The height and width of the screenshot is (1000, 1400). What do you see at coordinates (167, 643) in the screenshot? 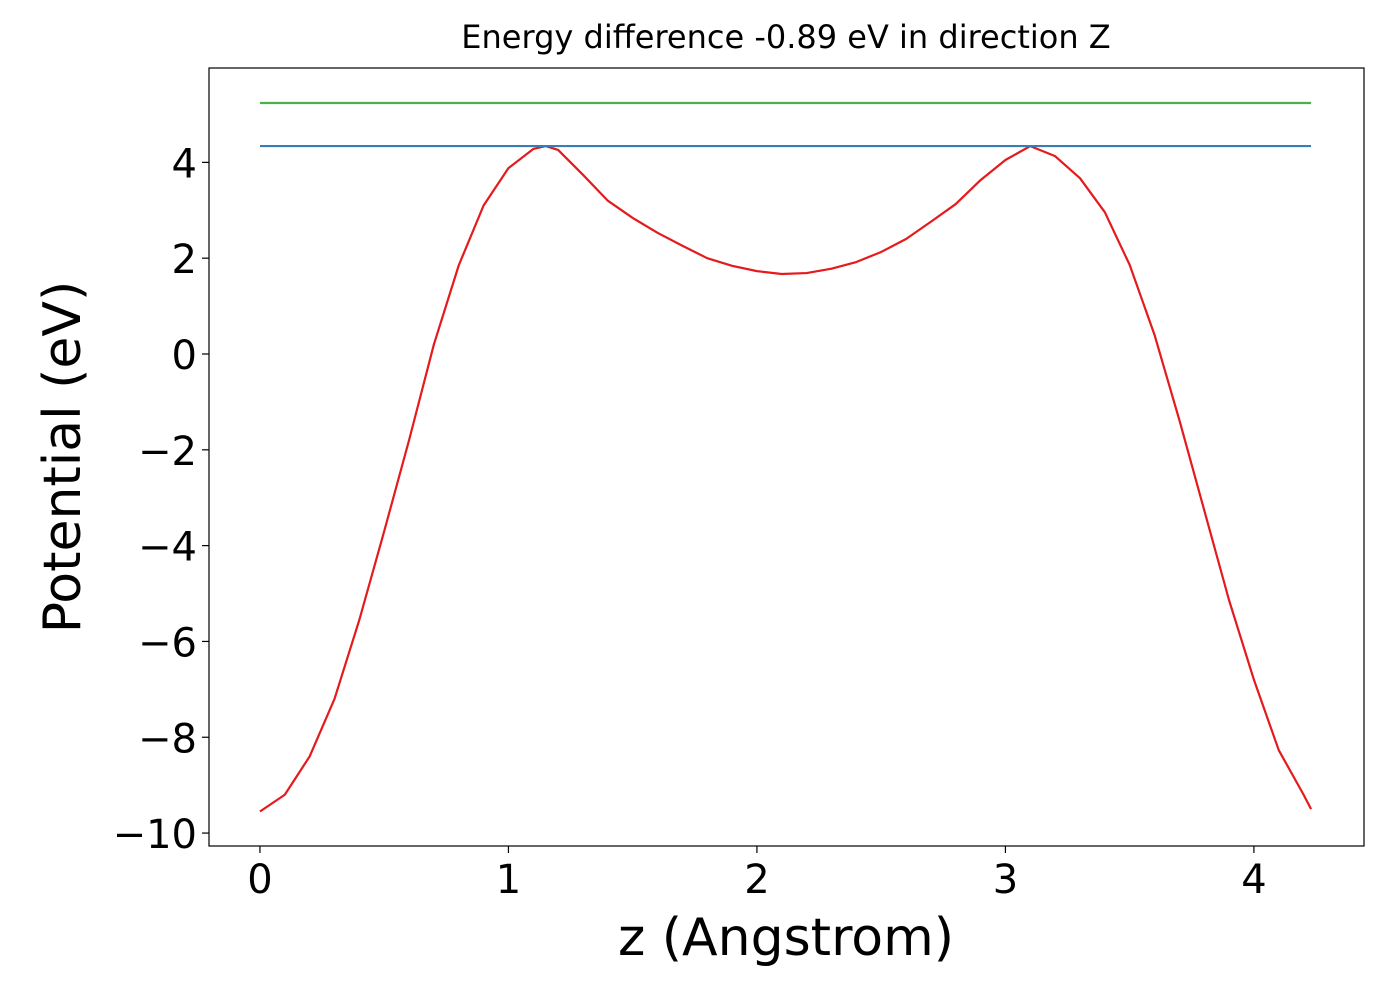
I see `y-tick-label: −6` at bounding box center [167, 643].